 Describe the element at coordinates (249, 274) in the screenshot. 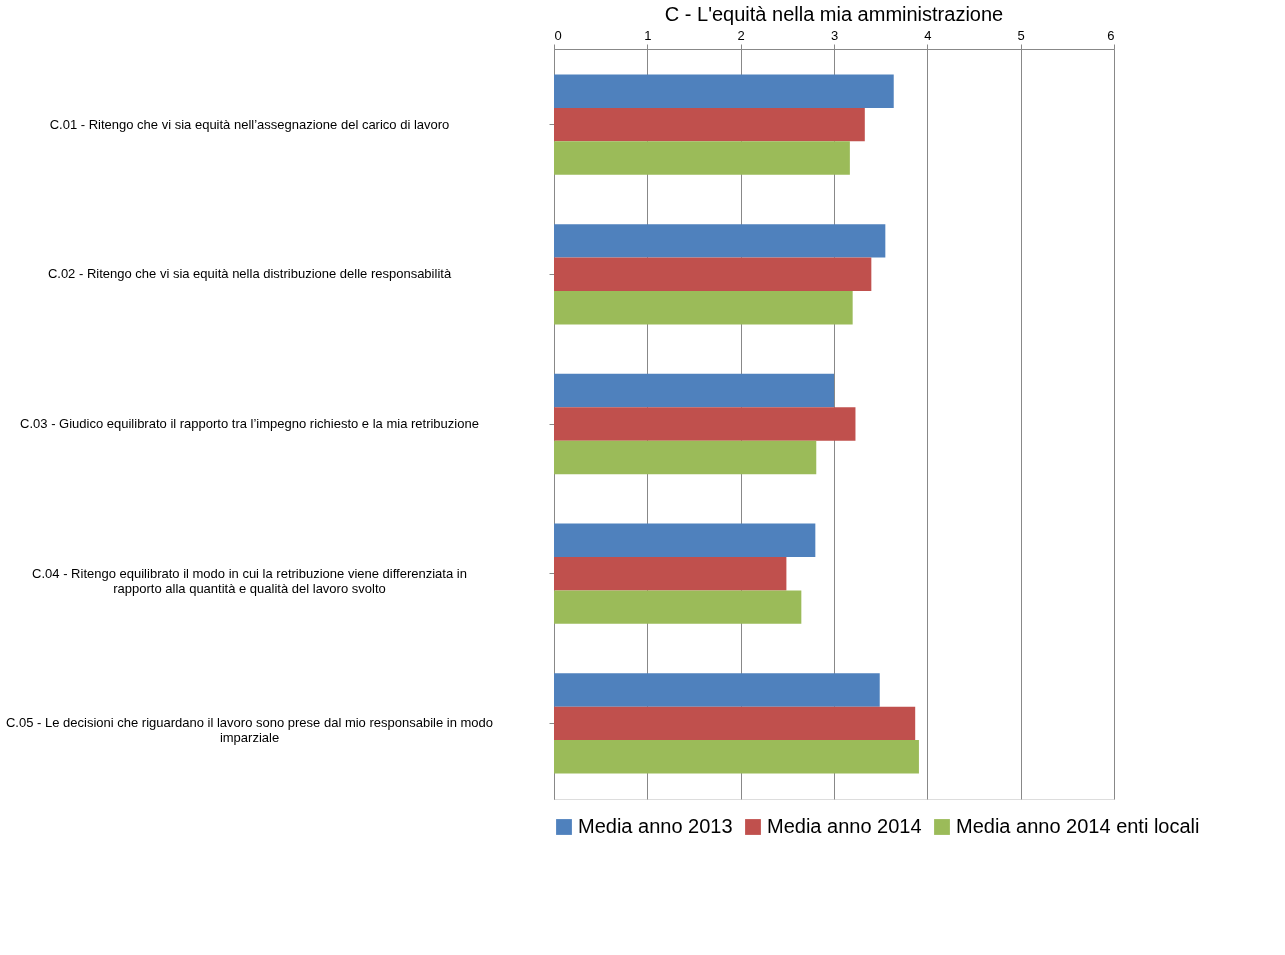

I see `y-tick-label: C.02 - Ritengo che vi sia equità nella distribuzione delle responsabilità` at that location.